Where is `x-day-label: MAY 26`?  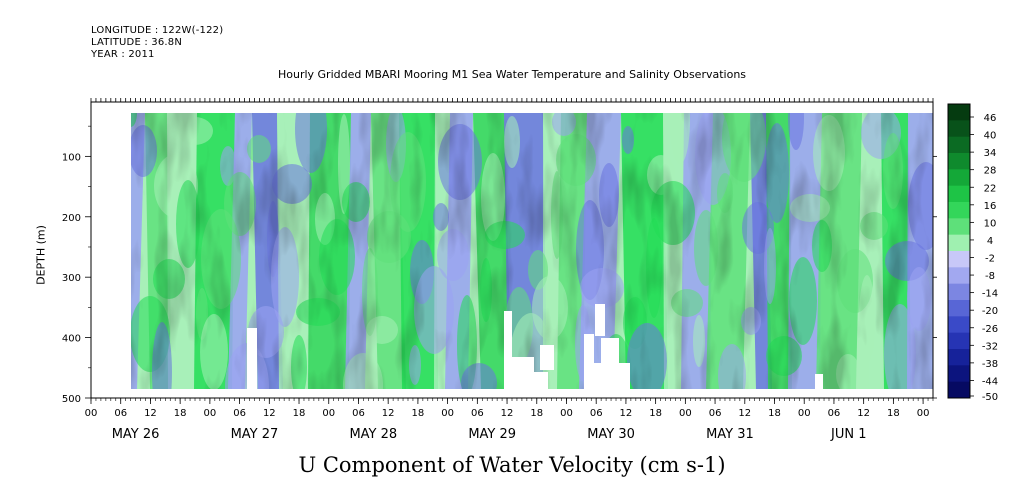 x-day-label: MAY 26 is located at coordinates (136, 434).